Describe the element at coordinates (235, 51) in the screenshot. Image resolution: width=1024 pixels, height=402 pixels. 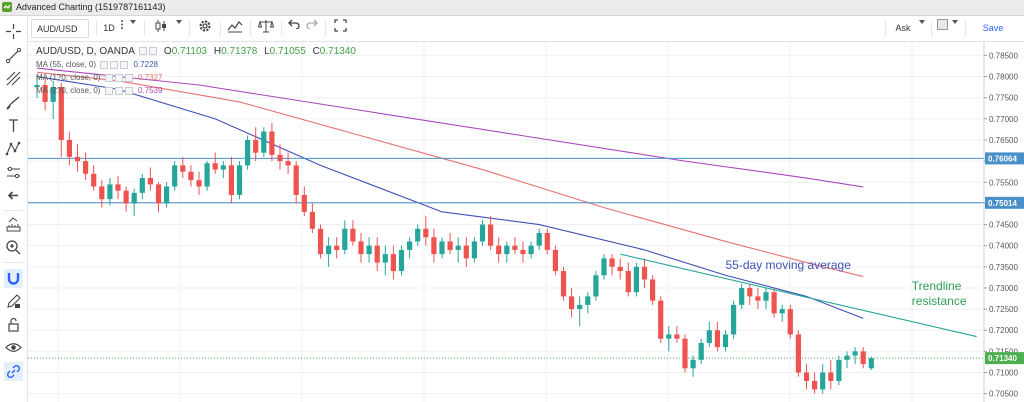
I see `legend-high: H0.71378` at that location.